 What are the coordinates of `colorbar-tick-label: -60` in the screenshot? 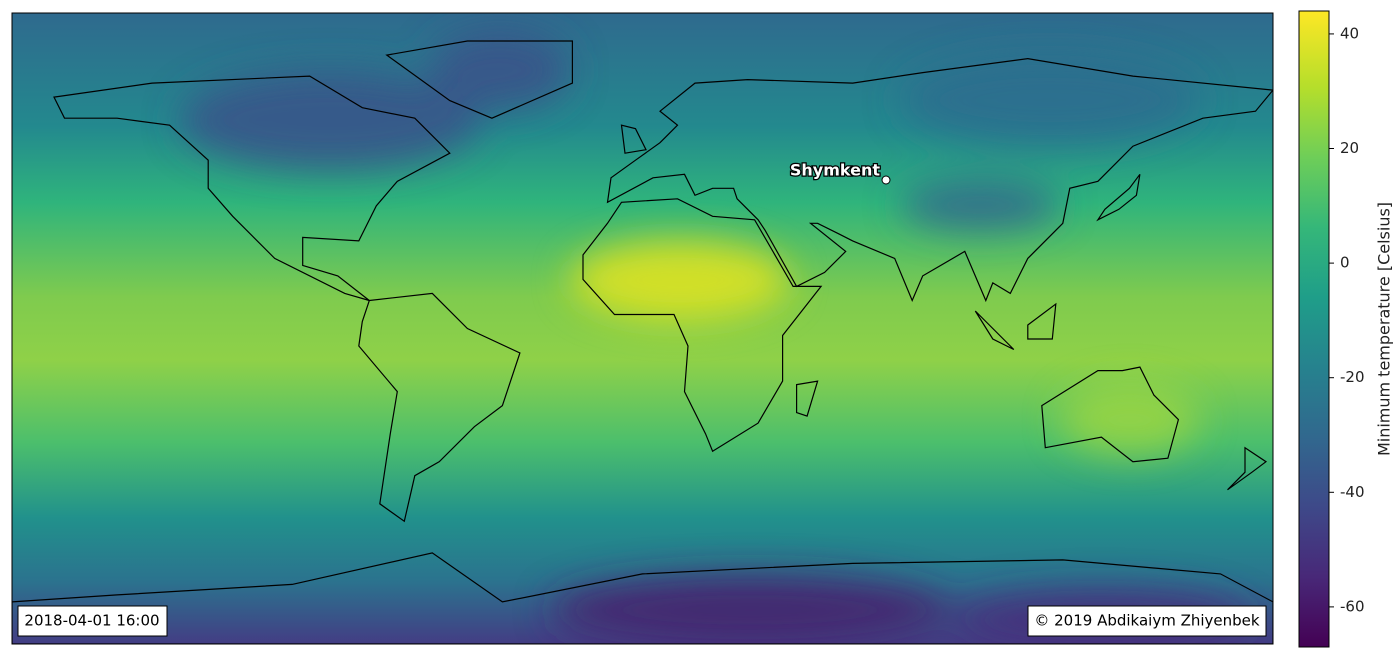 It's located at (1352, 606).